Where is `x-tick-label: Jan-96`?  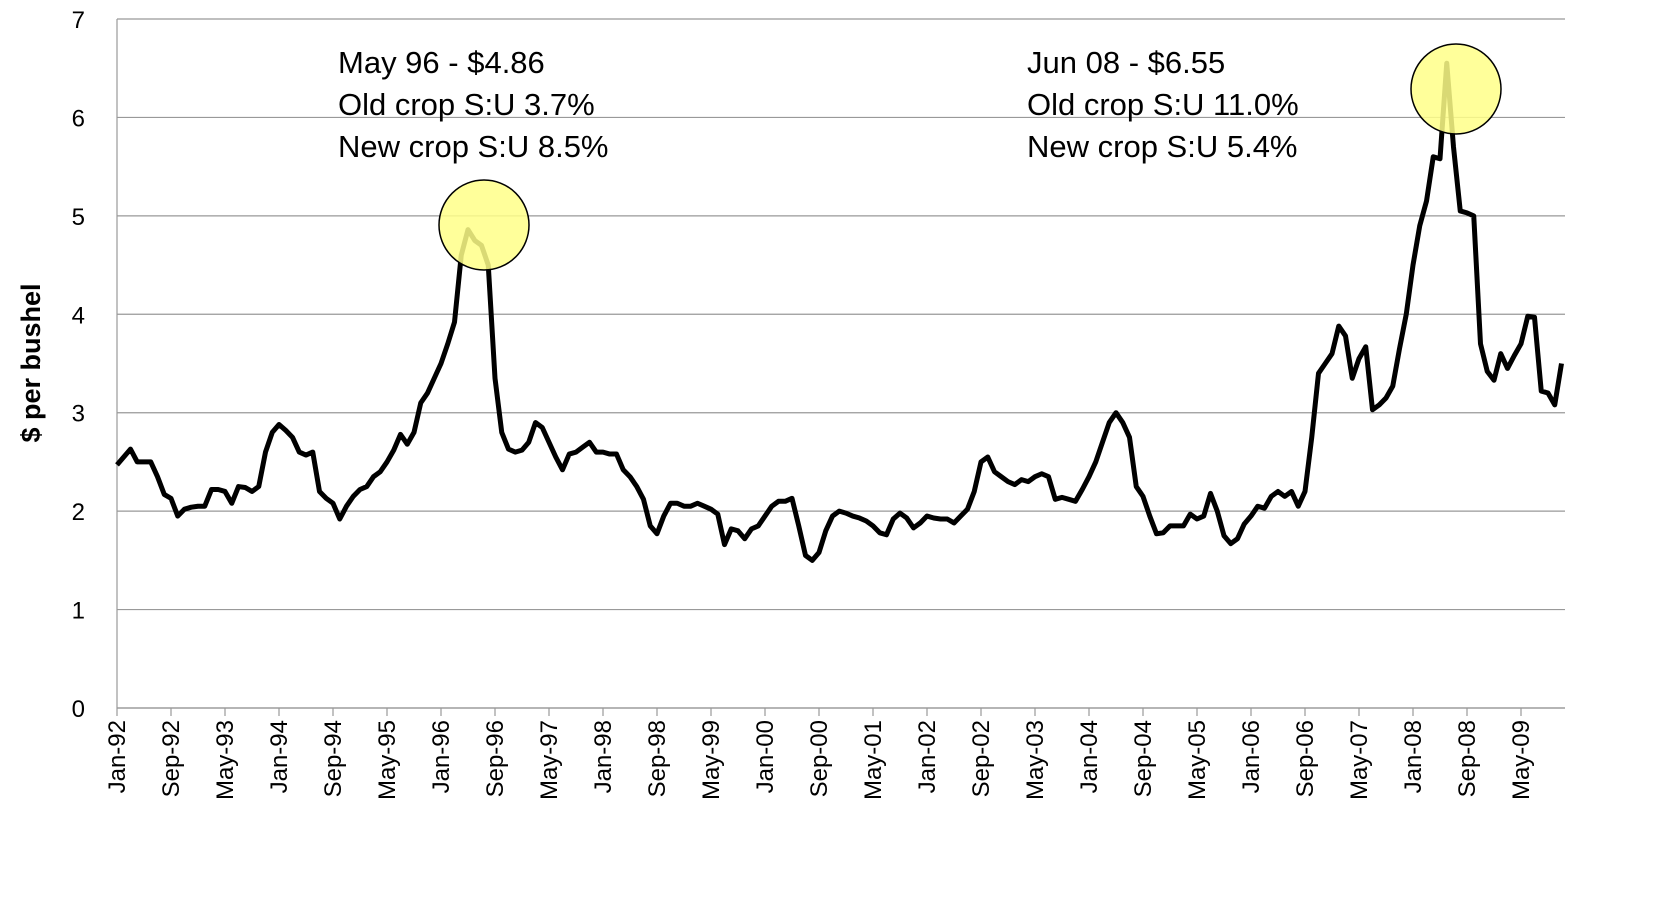 x-tick-label: Jan-96 is located at coordinates (441, 756).